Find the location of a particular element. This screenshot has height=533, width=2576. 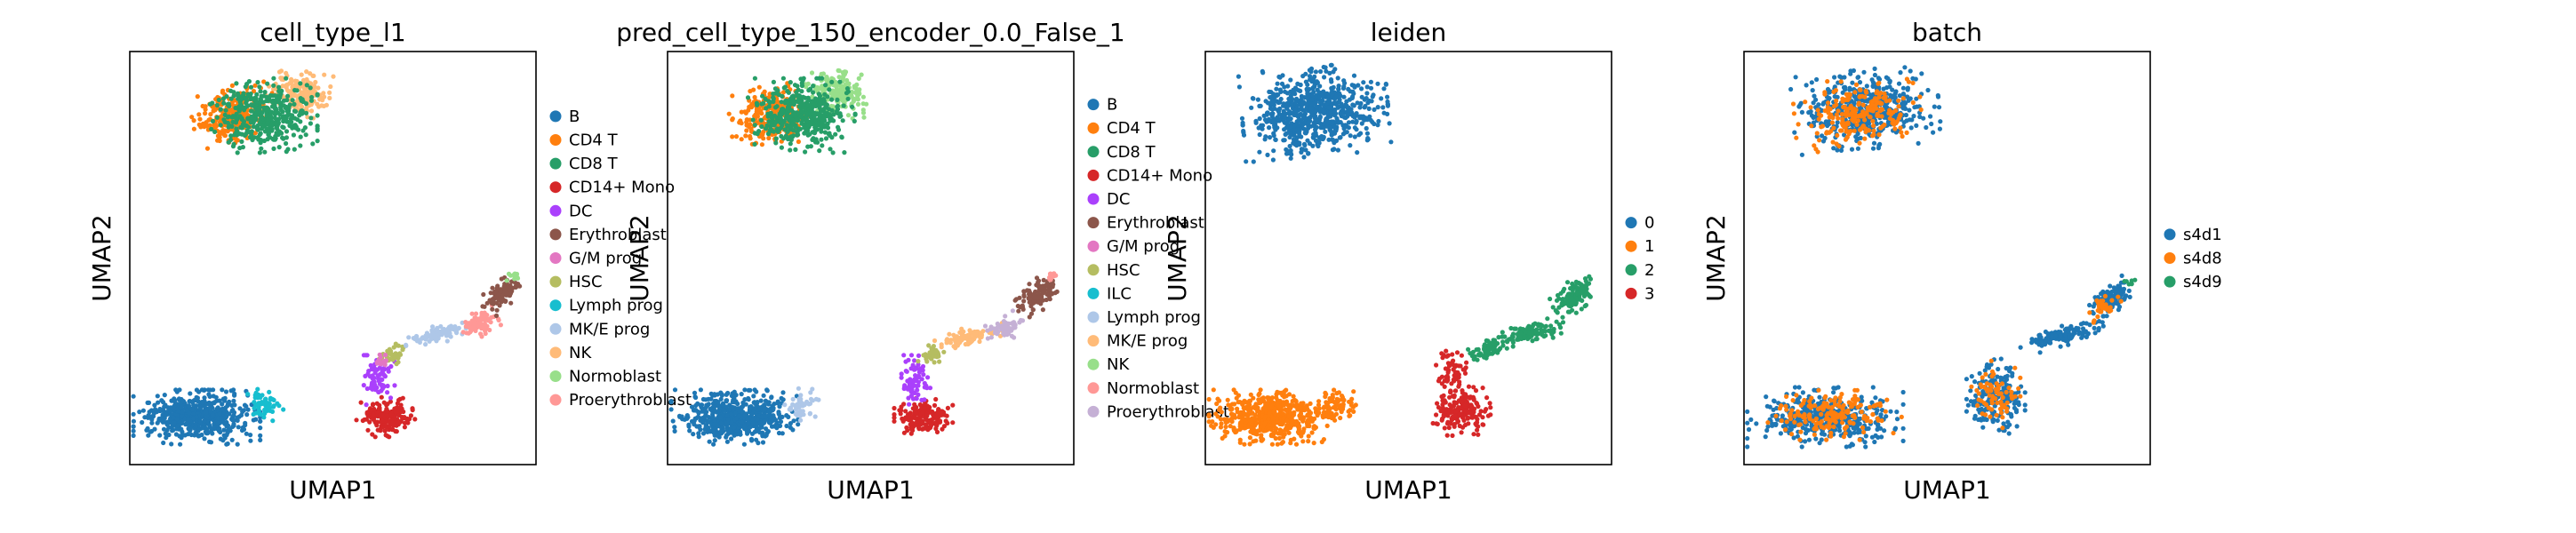

legend-item: MK/E prog is located at coordinates (1137, 341).